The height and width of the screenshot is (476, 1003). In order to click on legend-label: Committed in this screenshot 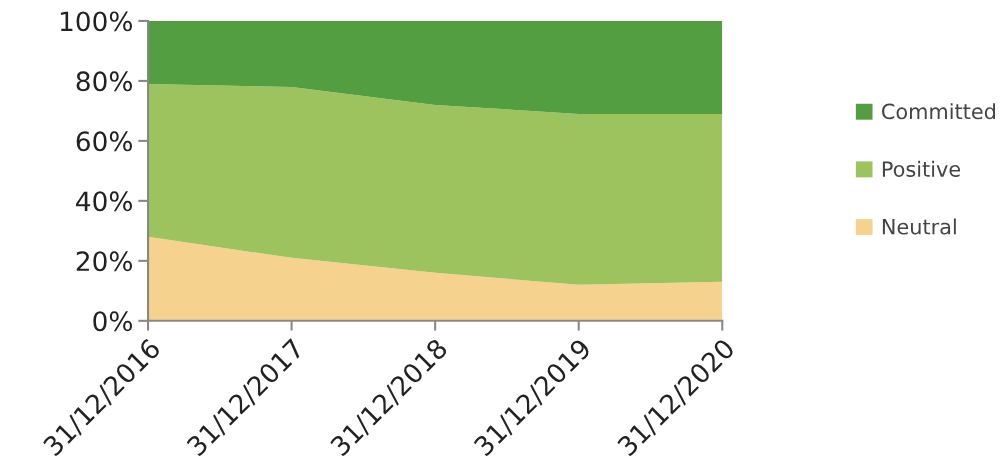, I will do `click(939, 111)`.